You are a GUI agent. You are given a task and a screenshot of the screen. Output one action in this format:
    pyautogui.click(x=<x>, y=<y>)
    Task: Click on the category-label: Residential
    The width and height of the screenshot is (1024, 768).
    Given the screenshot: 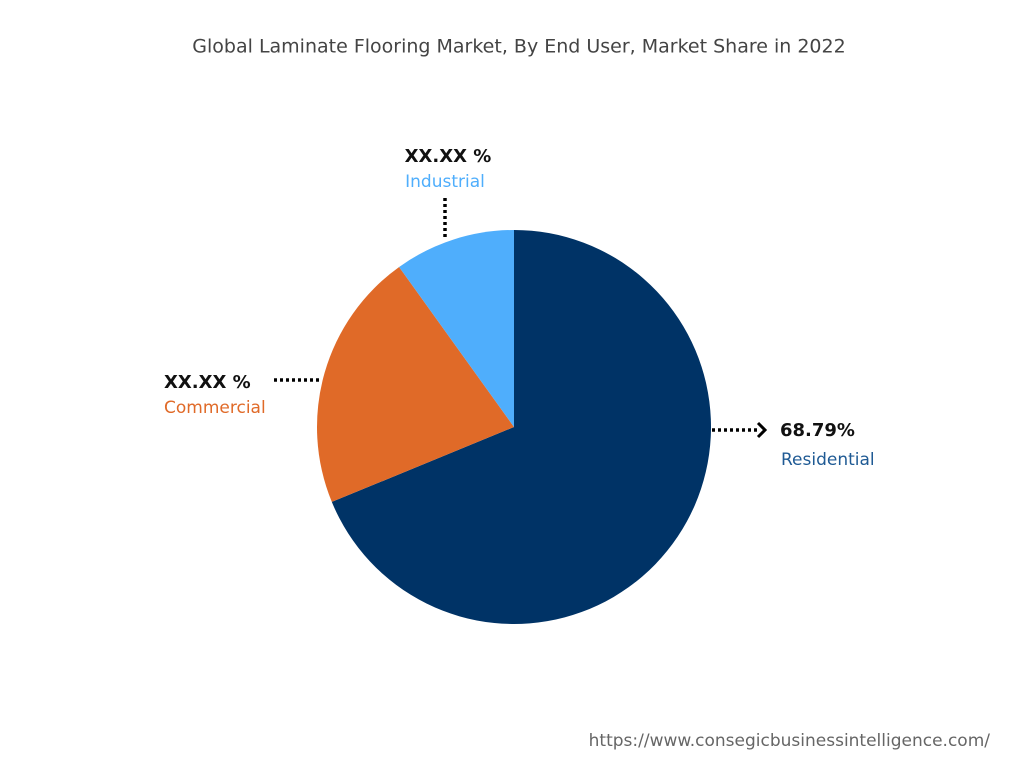 What is the action you would take?
    pyautogui.click(x=828, y=460)
    